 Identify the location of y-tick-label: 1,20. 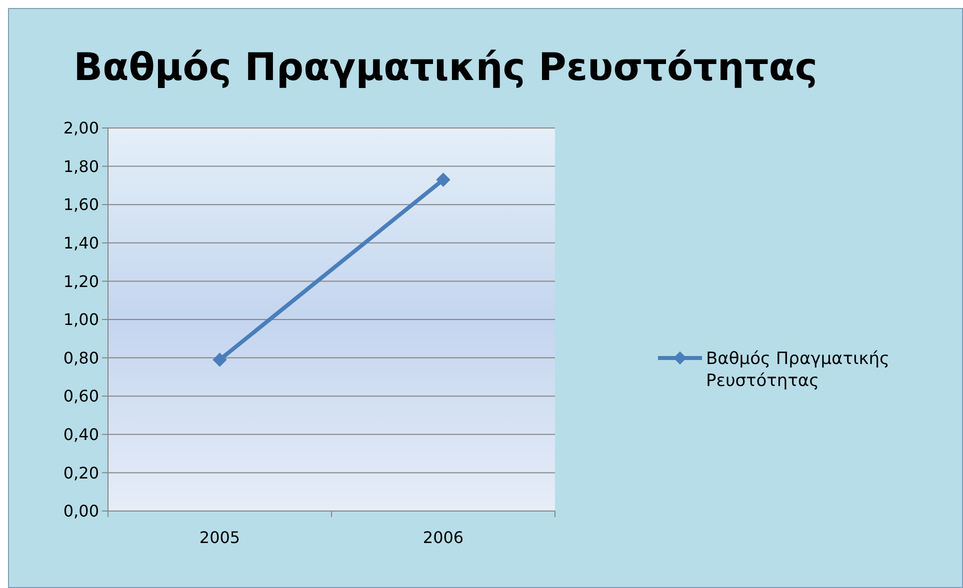
(81, 281).